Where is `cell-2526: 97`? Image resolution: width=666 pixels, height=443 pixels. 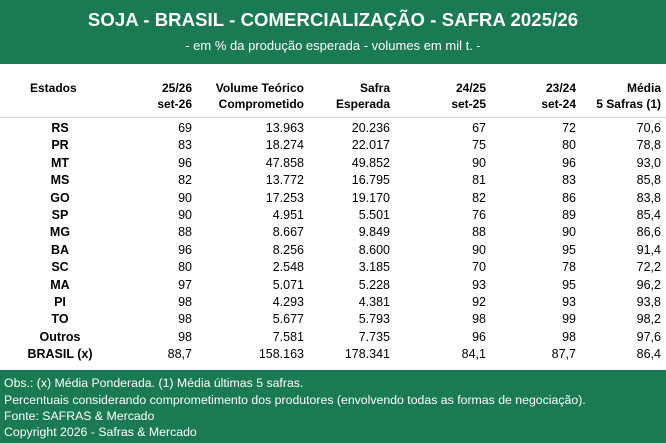 cell-2526: 97 is located at coordinates (185, 284).